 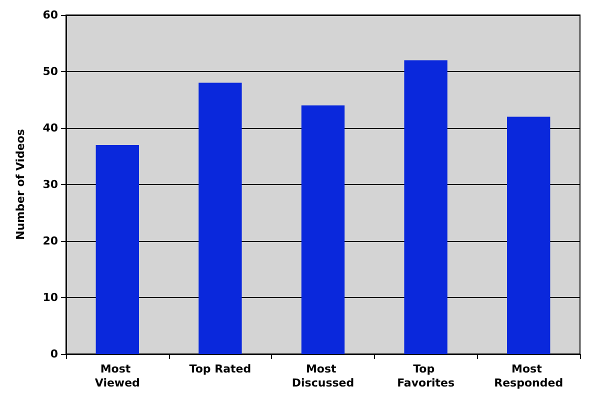 I want to click on x-tick-label: Top Favorites, so click(x=426, y=376).